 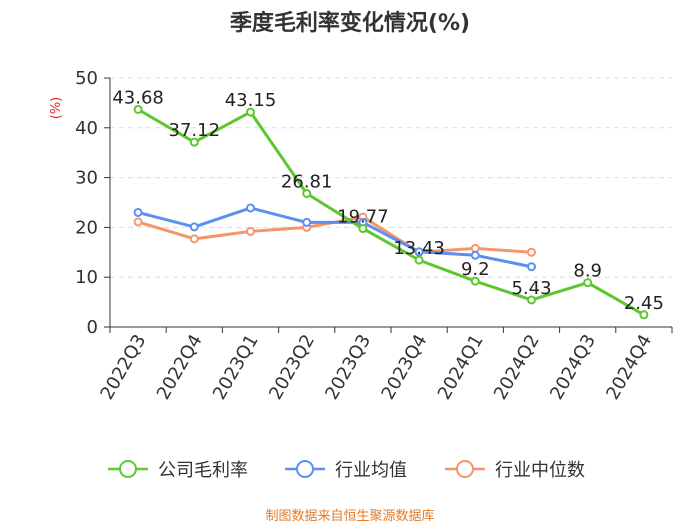 I want to click on data-label: 5.43, so click(x=531, y=288).